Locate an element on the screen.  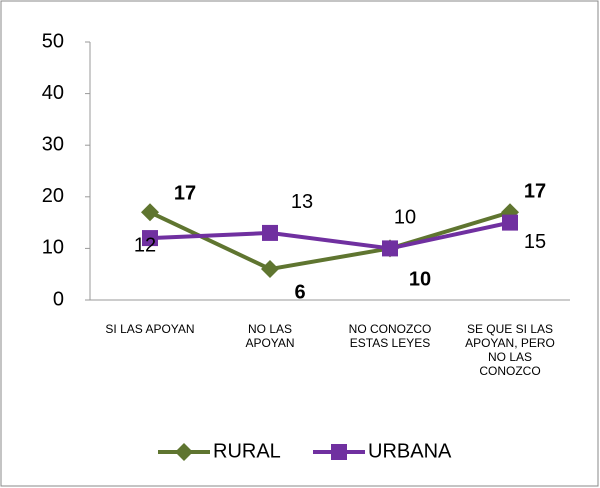
y-tick-label: 20 is located at coordinates (53, 196).